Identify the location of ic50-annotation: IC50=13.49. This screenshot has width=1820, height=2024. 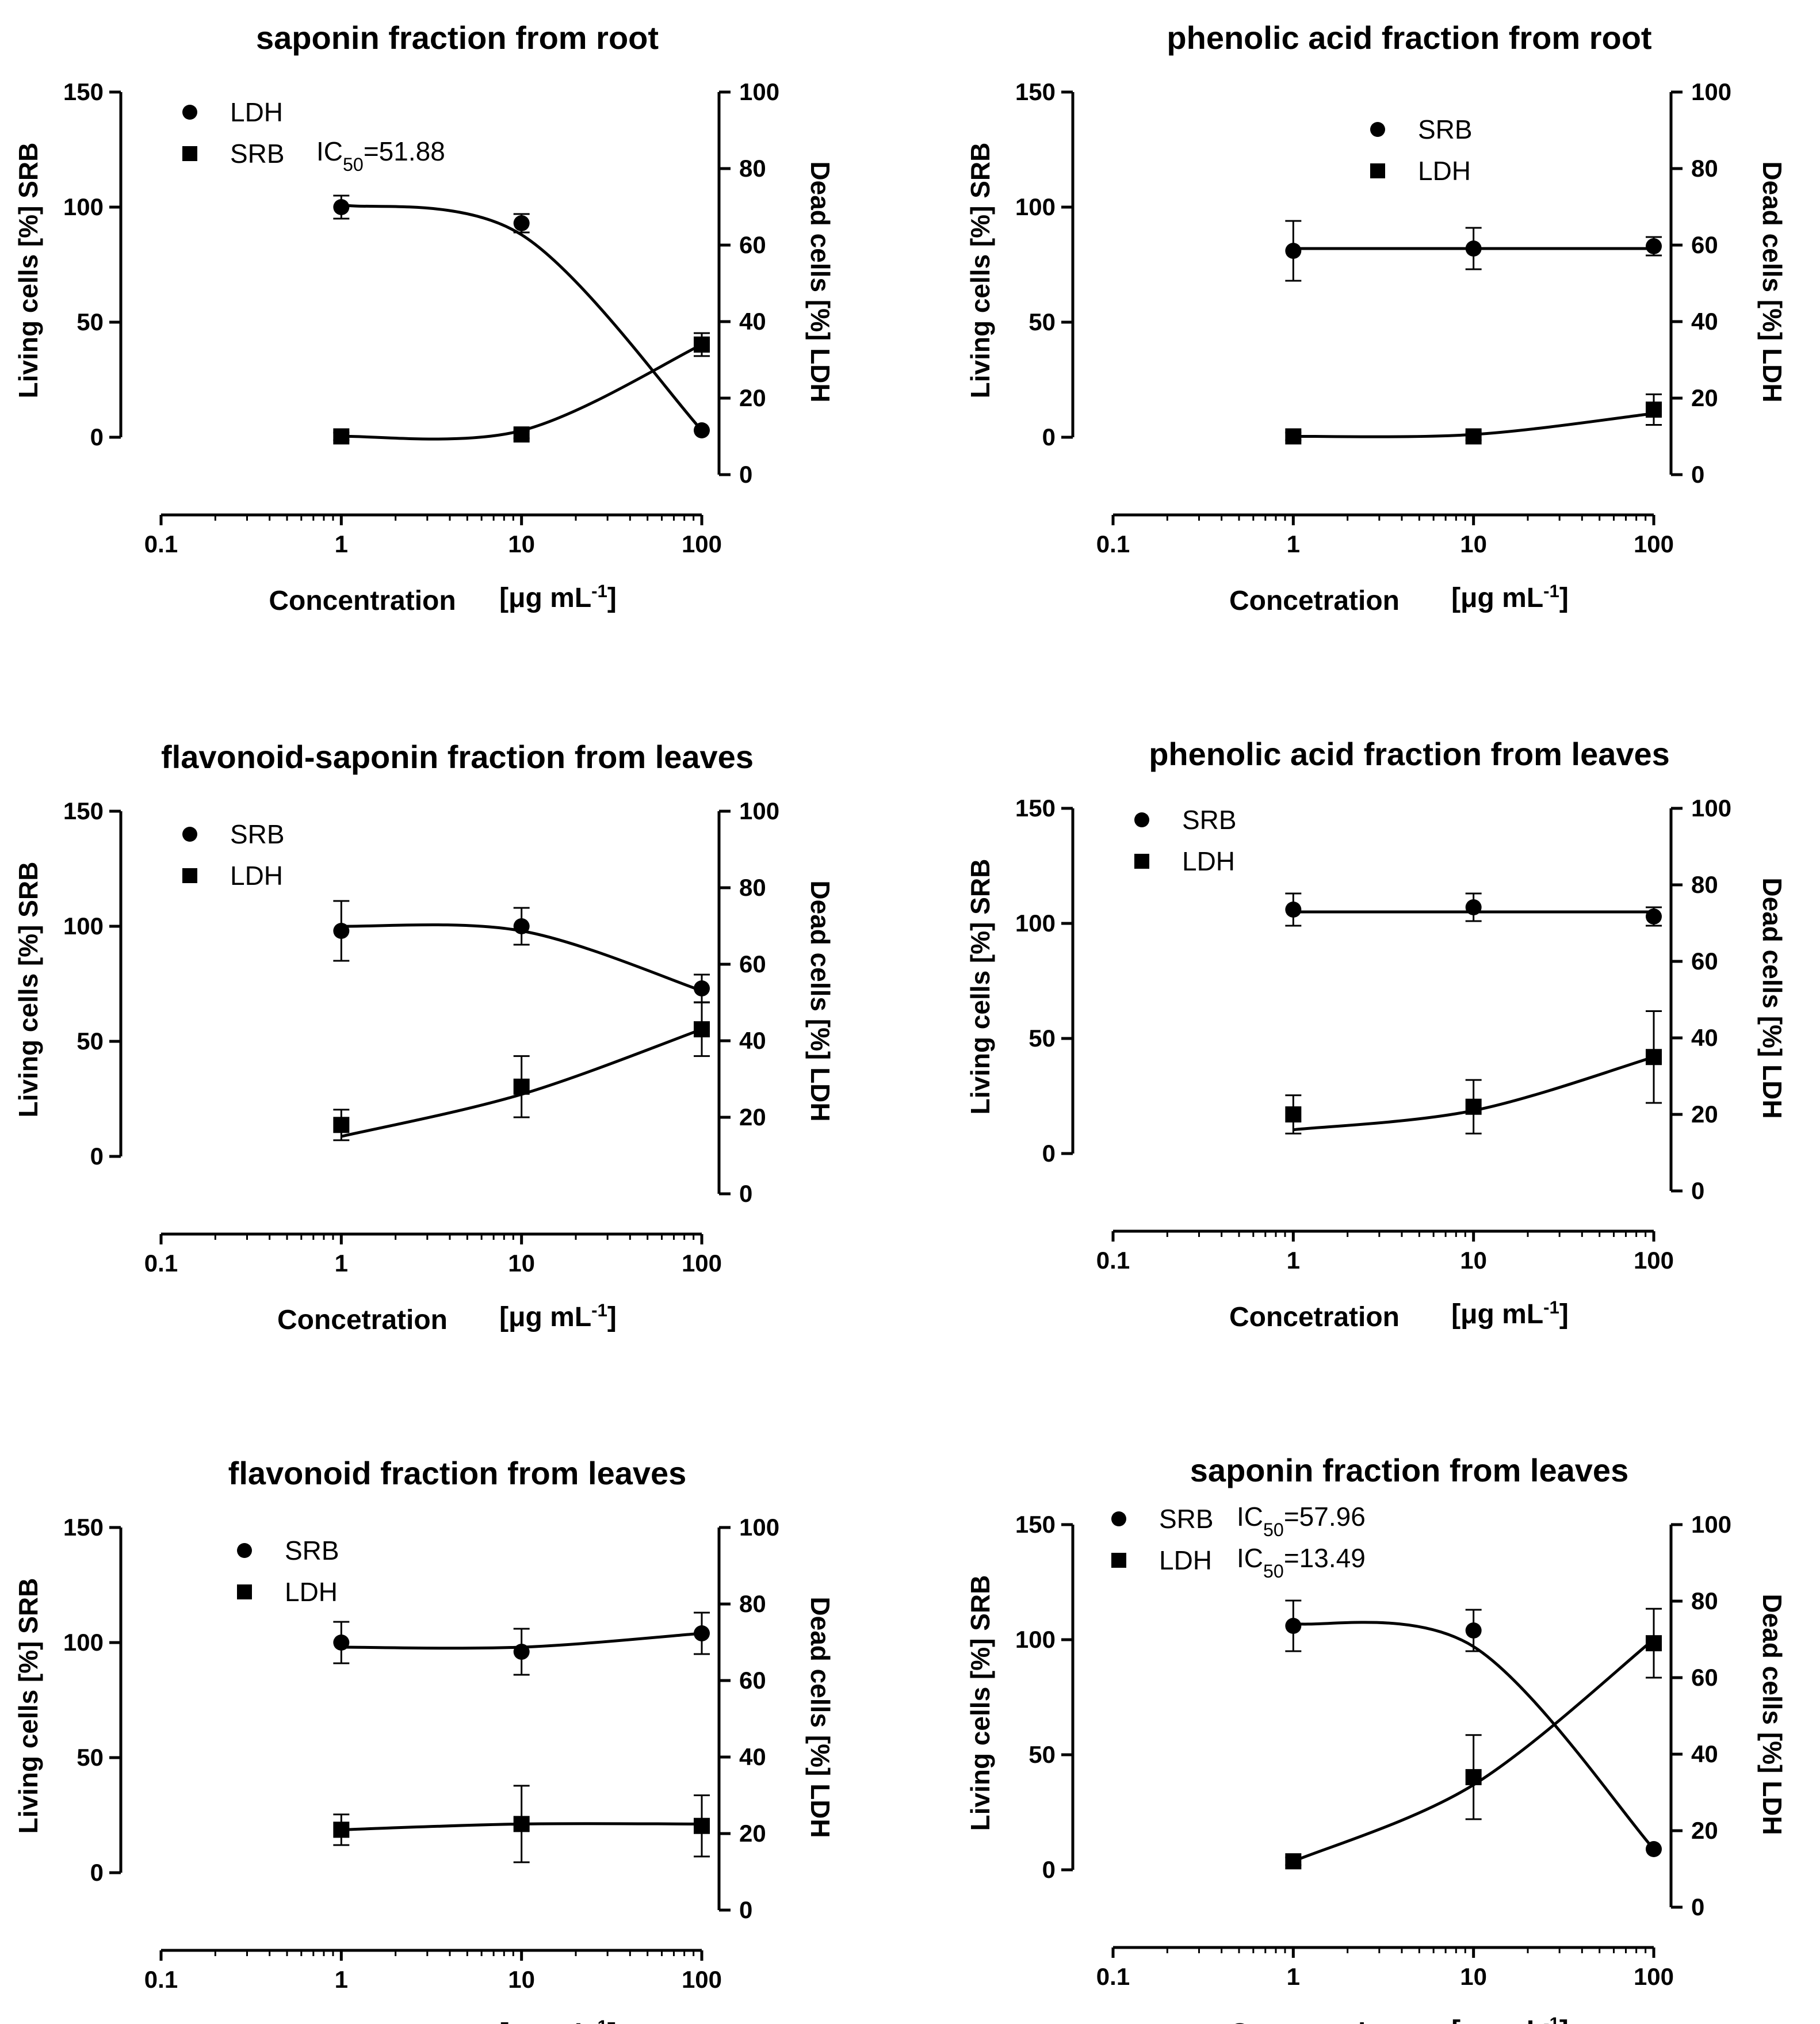
(1302, 1562).